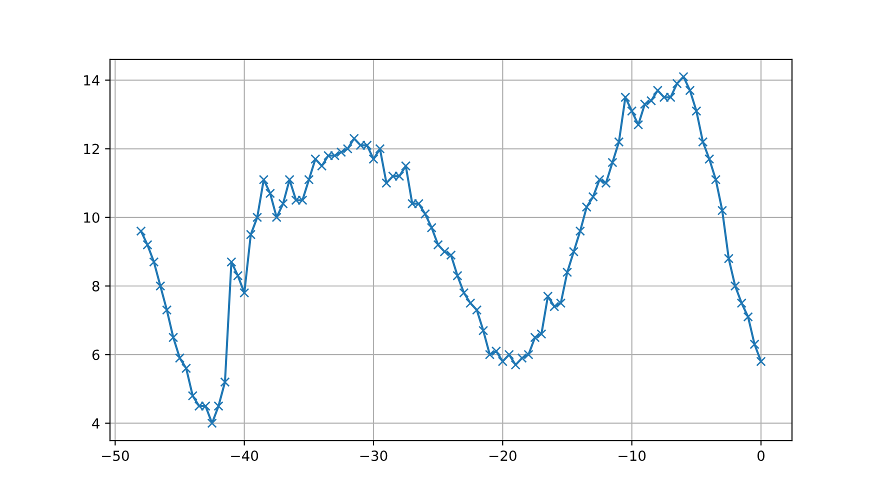 The image size is (880, 495). What do you see at coordinates (92, 80) in the screenshot?
I see `y-tick-label: 14` at bounding box center [92, 80].